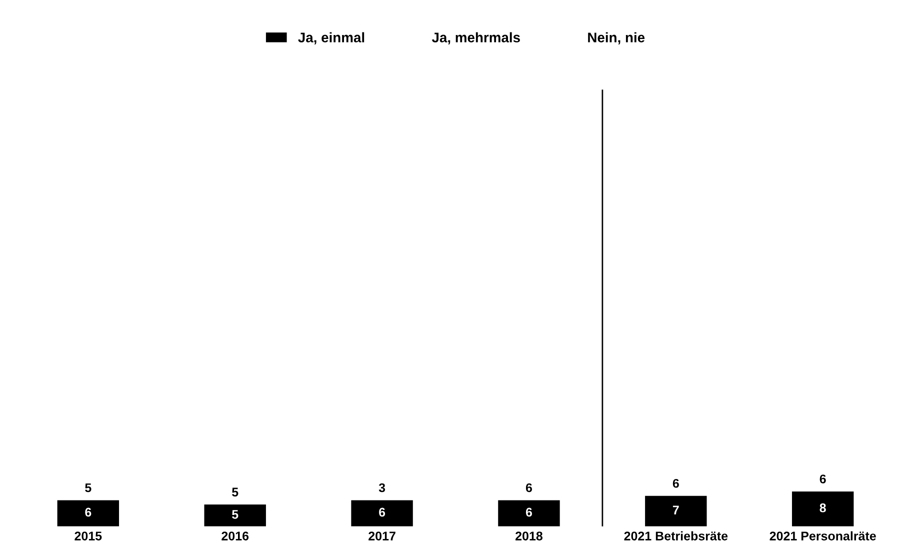 This screenshot has height=560, width=911. I want to click on text: Nein, nie, so click(616, 38).